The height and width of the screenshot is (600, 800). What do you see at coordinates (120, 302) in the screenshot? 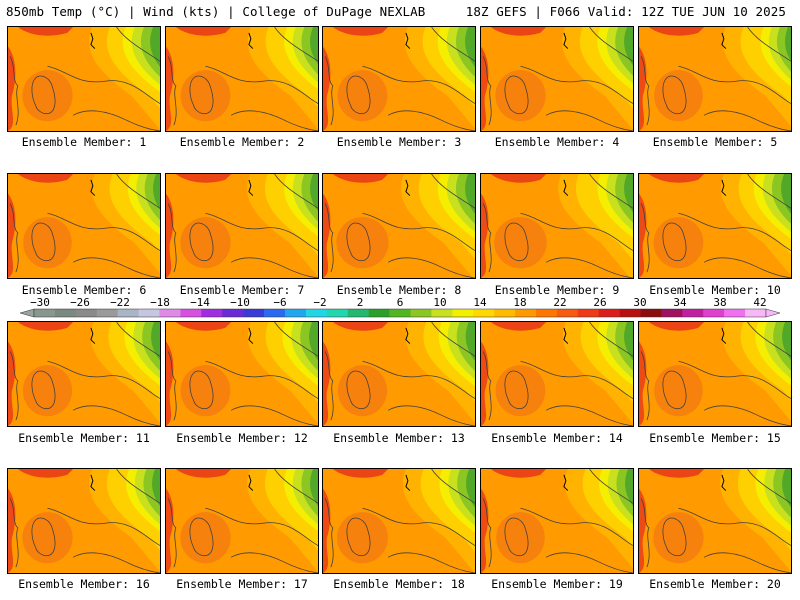
I see `colorbar-tick-label: −22` at bounding box center [120, 302].